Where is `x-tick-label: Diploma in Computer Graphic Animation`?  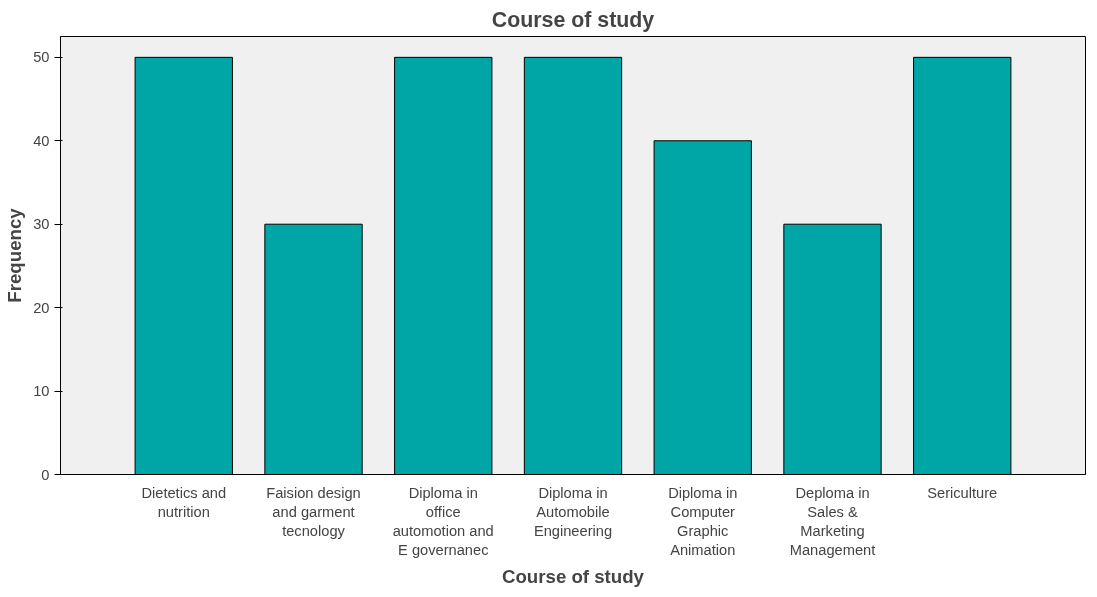
x-tick-label: Diploma in Computer Graphic Animation is located at coordinates (703, 521).